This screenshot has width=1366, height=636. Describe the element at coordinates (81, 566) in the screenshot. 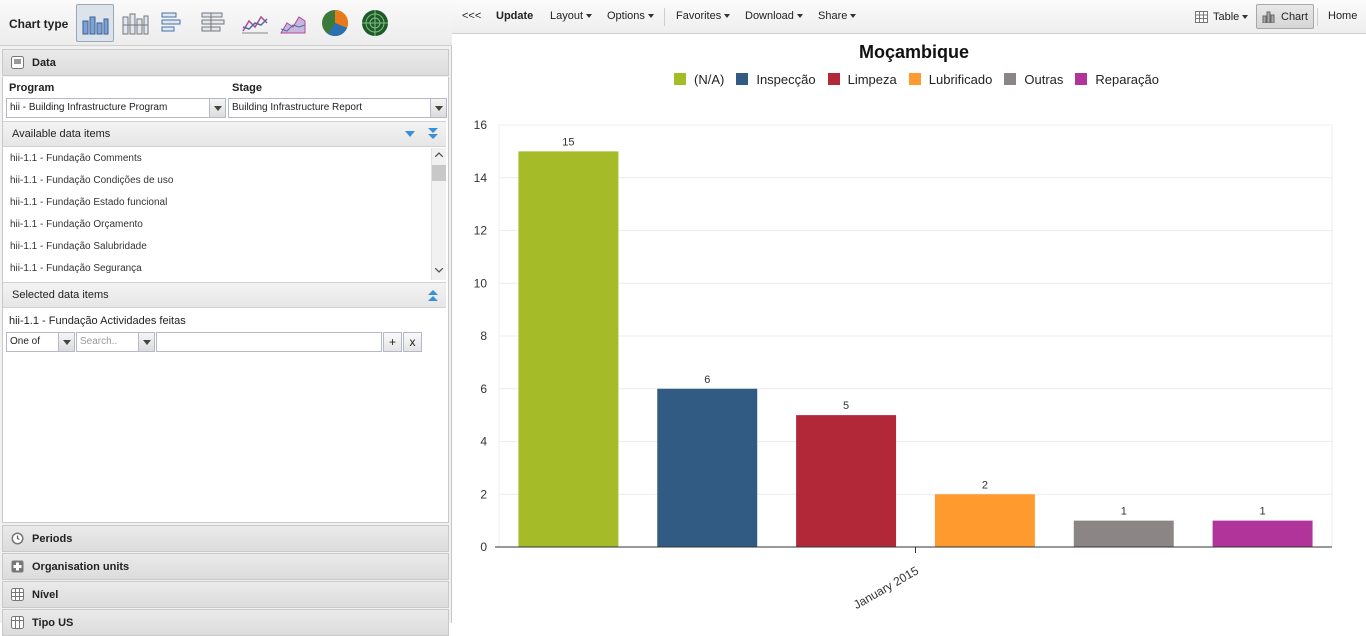

I see `orgunits-section-title: Organisation units` at that location.